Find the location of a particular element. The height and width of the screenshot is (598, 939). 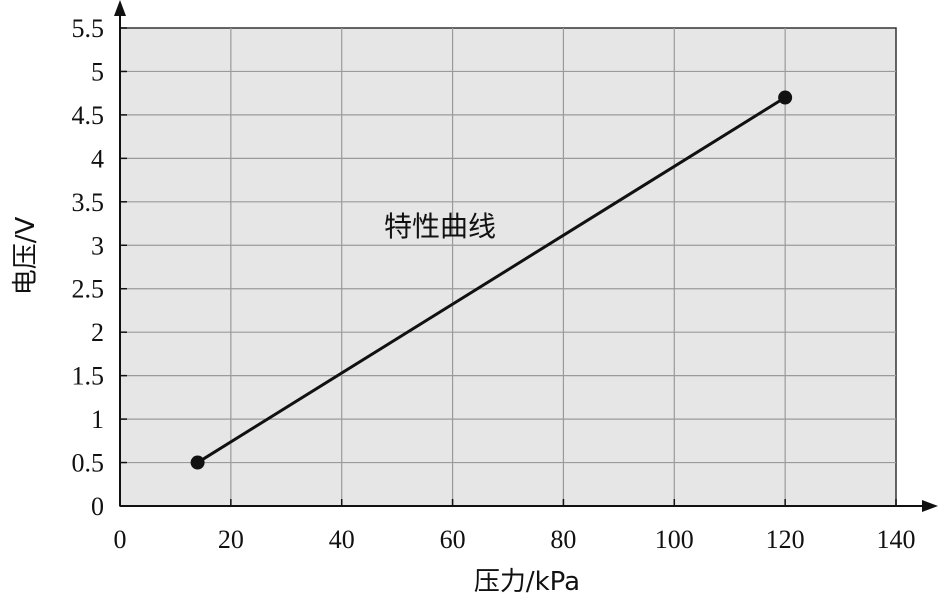

x-axis-arrow is located at coordinates (930, 506).